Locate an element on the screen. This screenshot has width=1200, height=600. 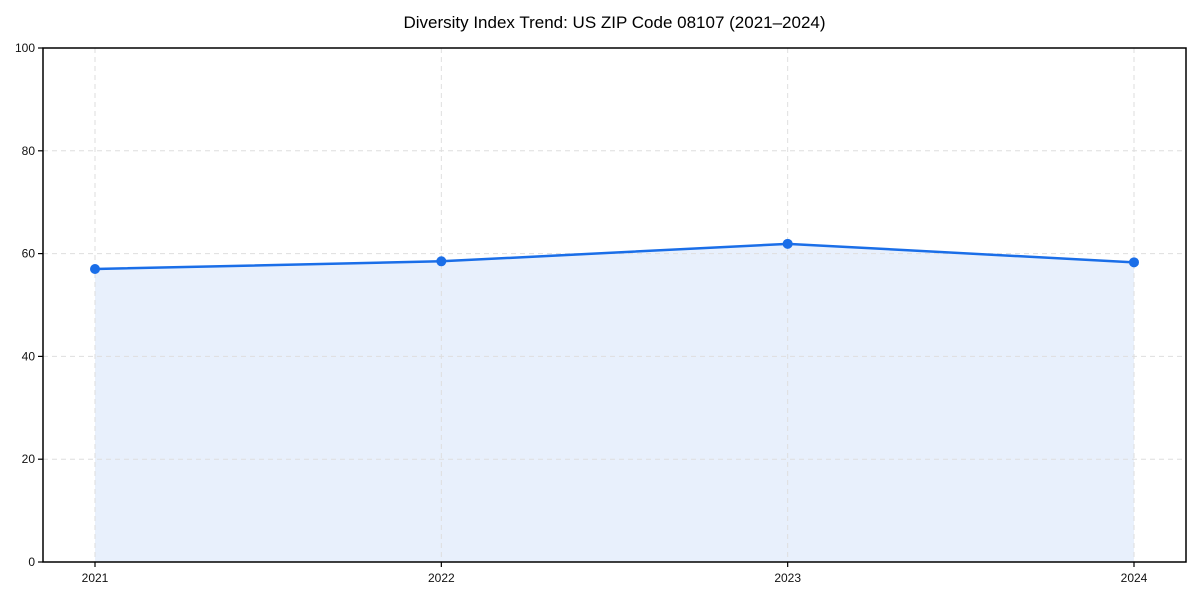
y-tick-label: 80 is located at coordinates (29, 151).